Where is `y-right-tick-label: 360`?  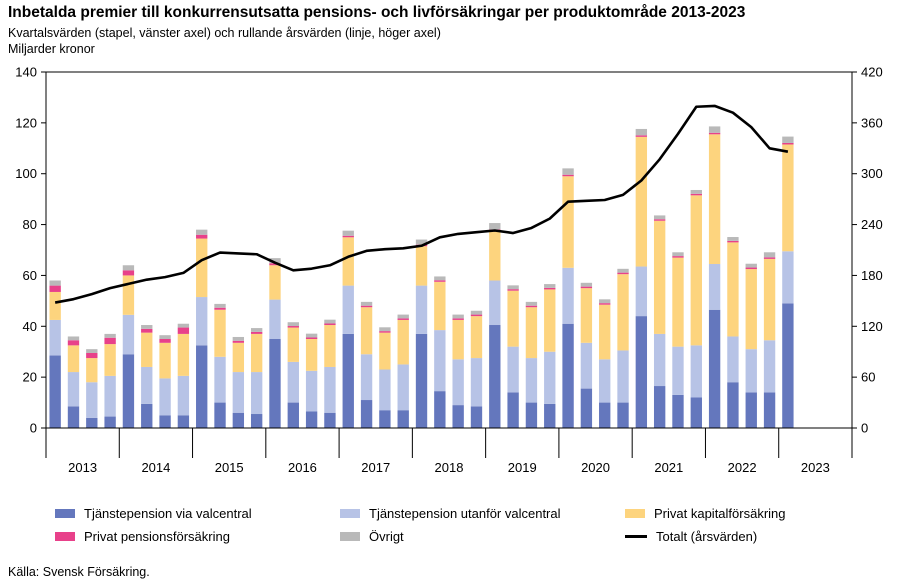
y-right-tick-label: 360 is located at coordinates (872, 122).